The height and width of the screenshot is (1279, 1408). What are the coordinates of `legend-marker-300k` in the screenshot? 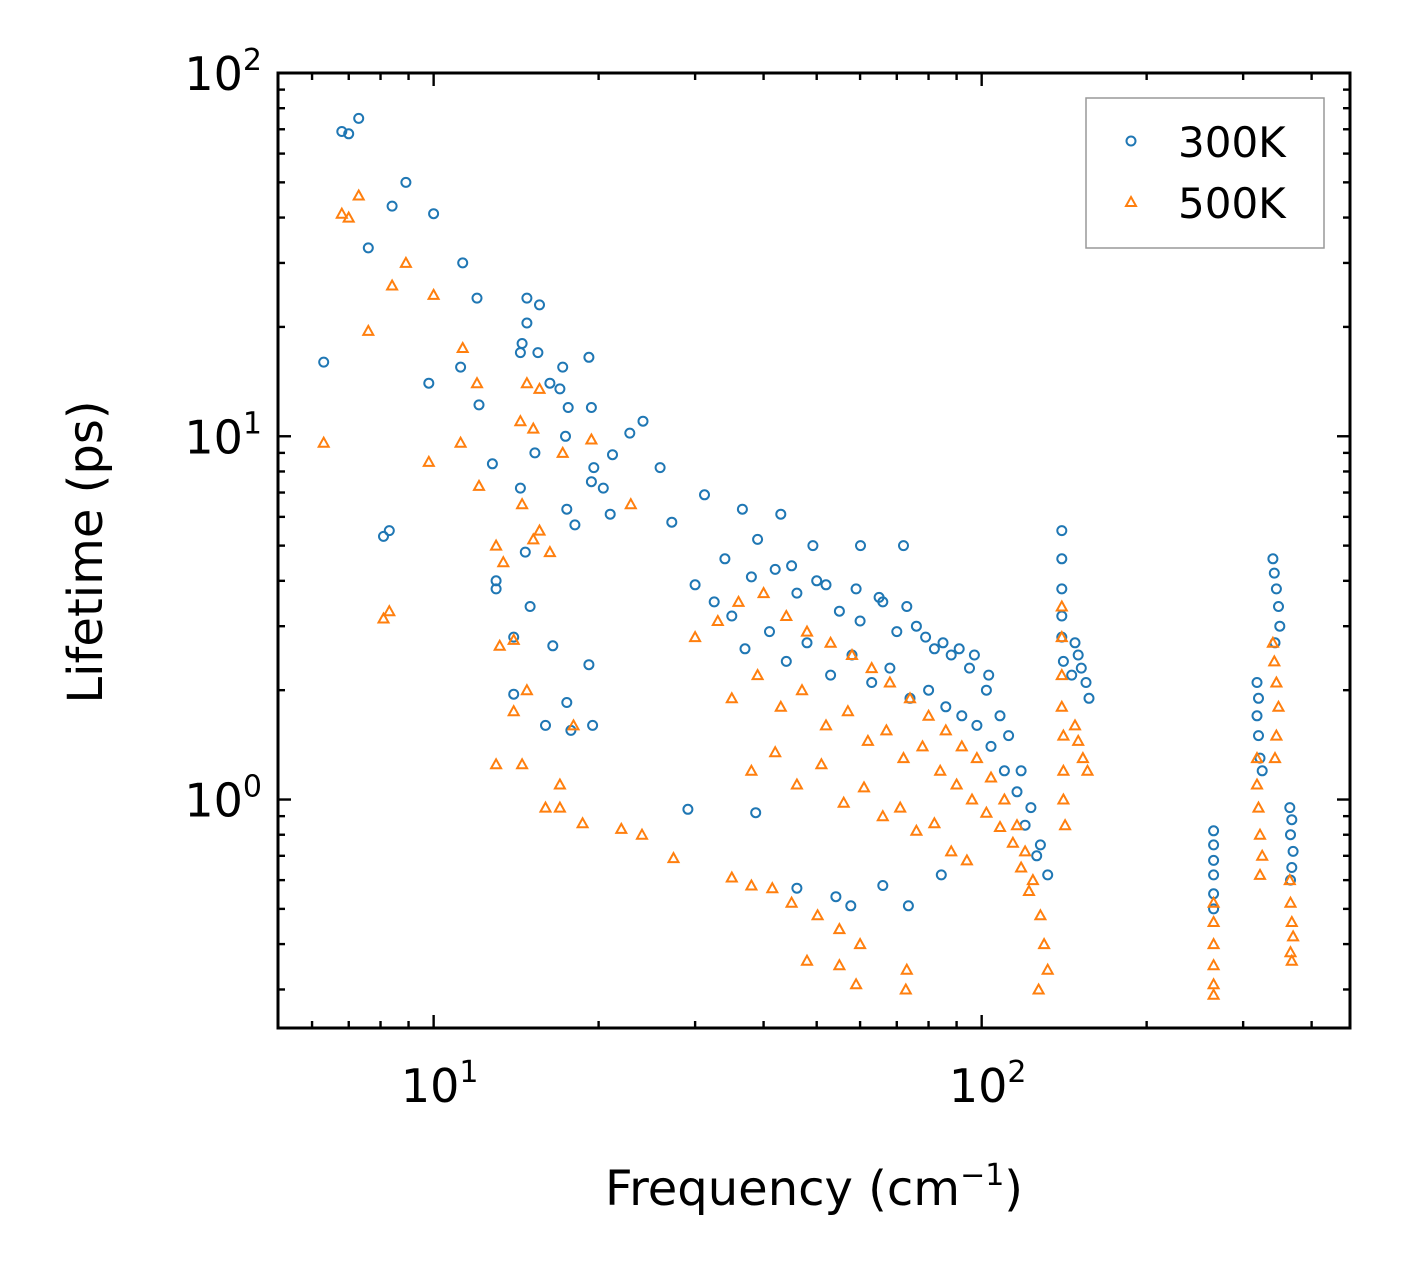 It's located at (1131, 141).